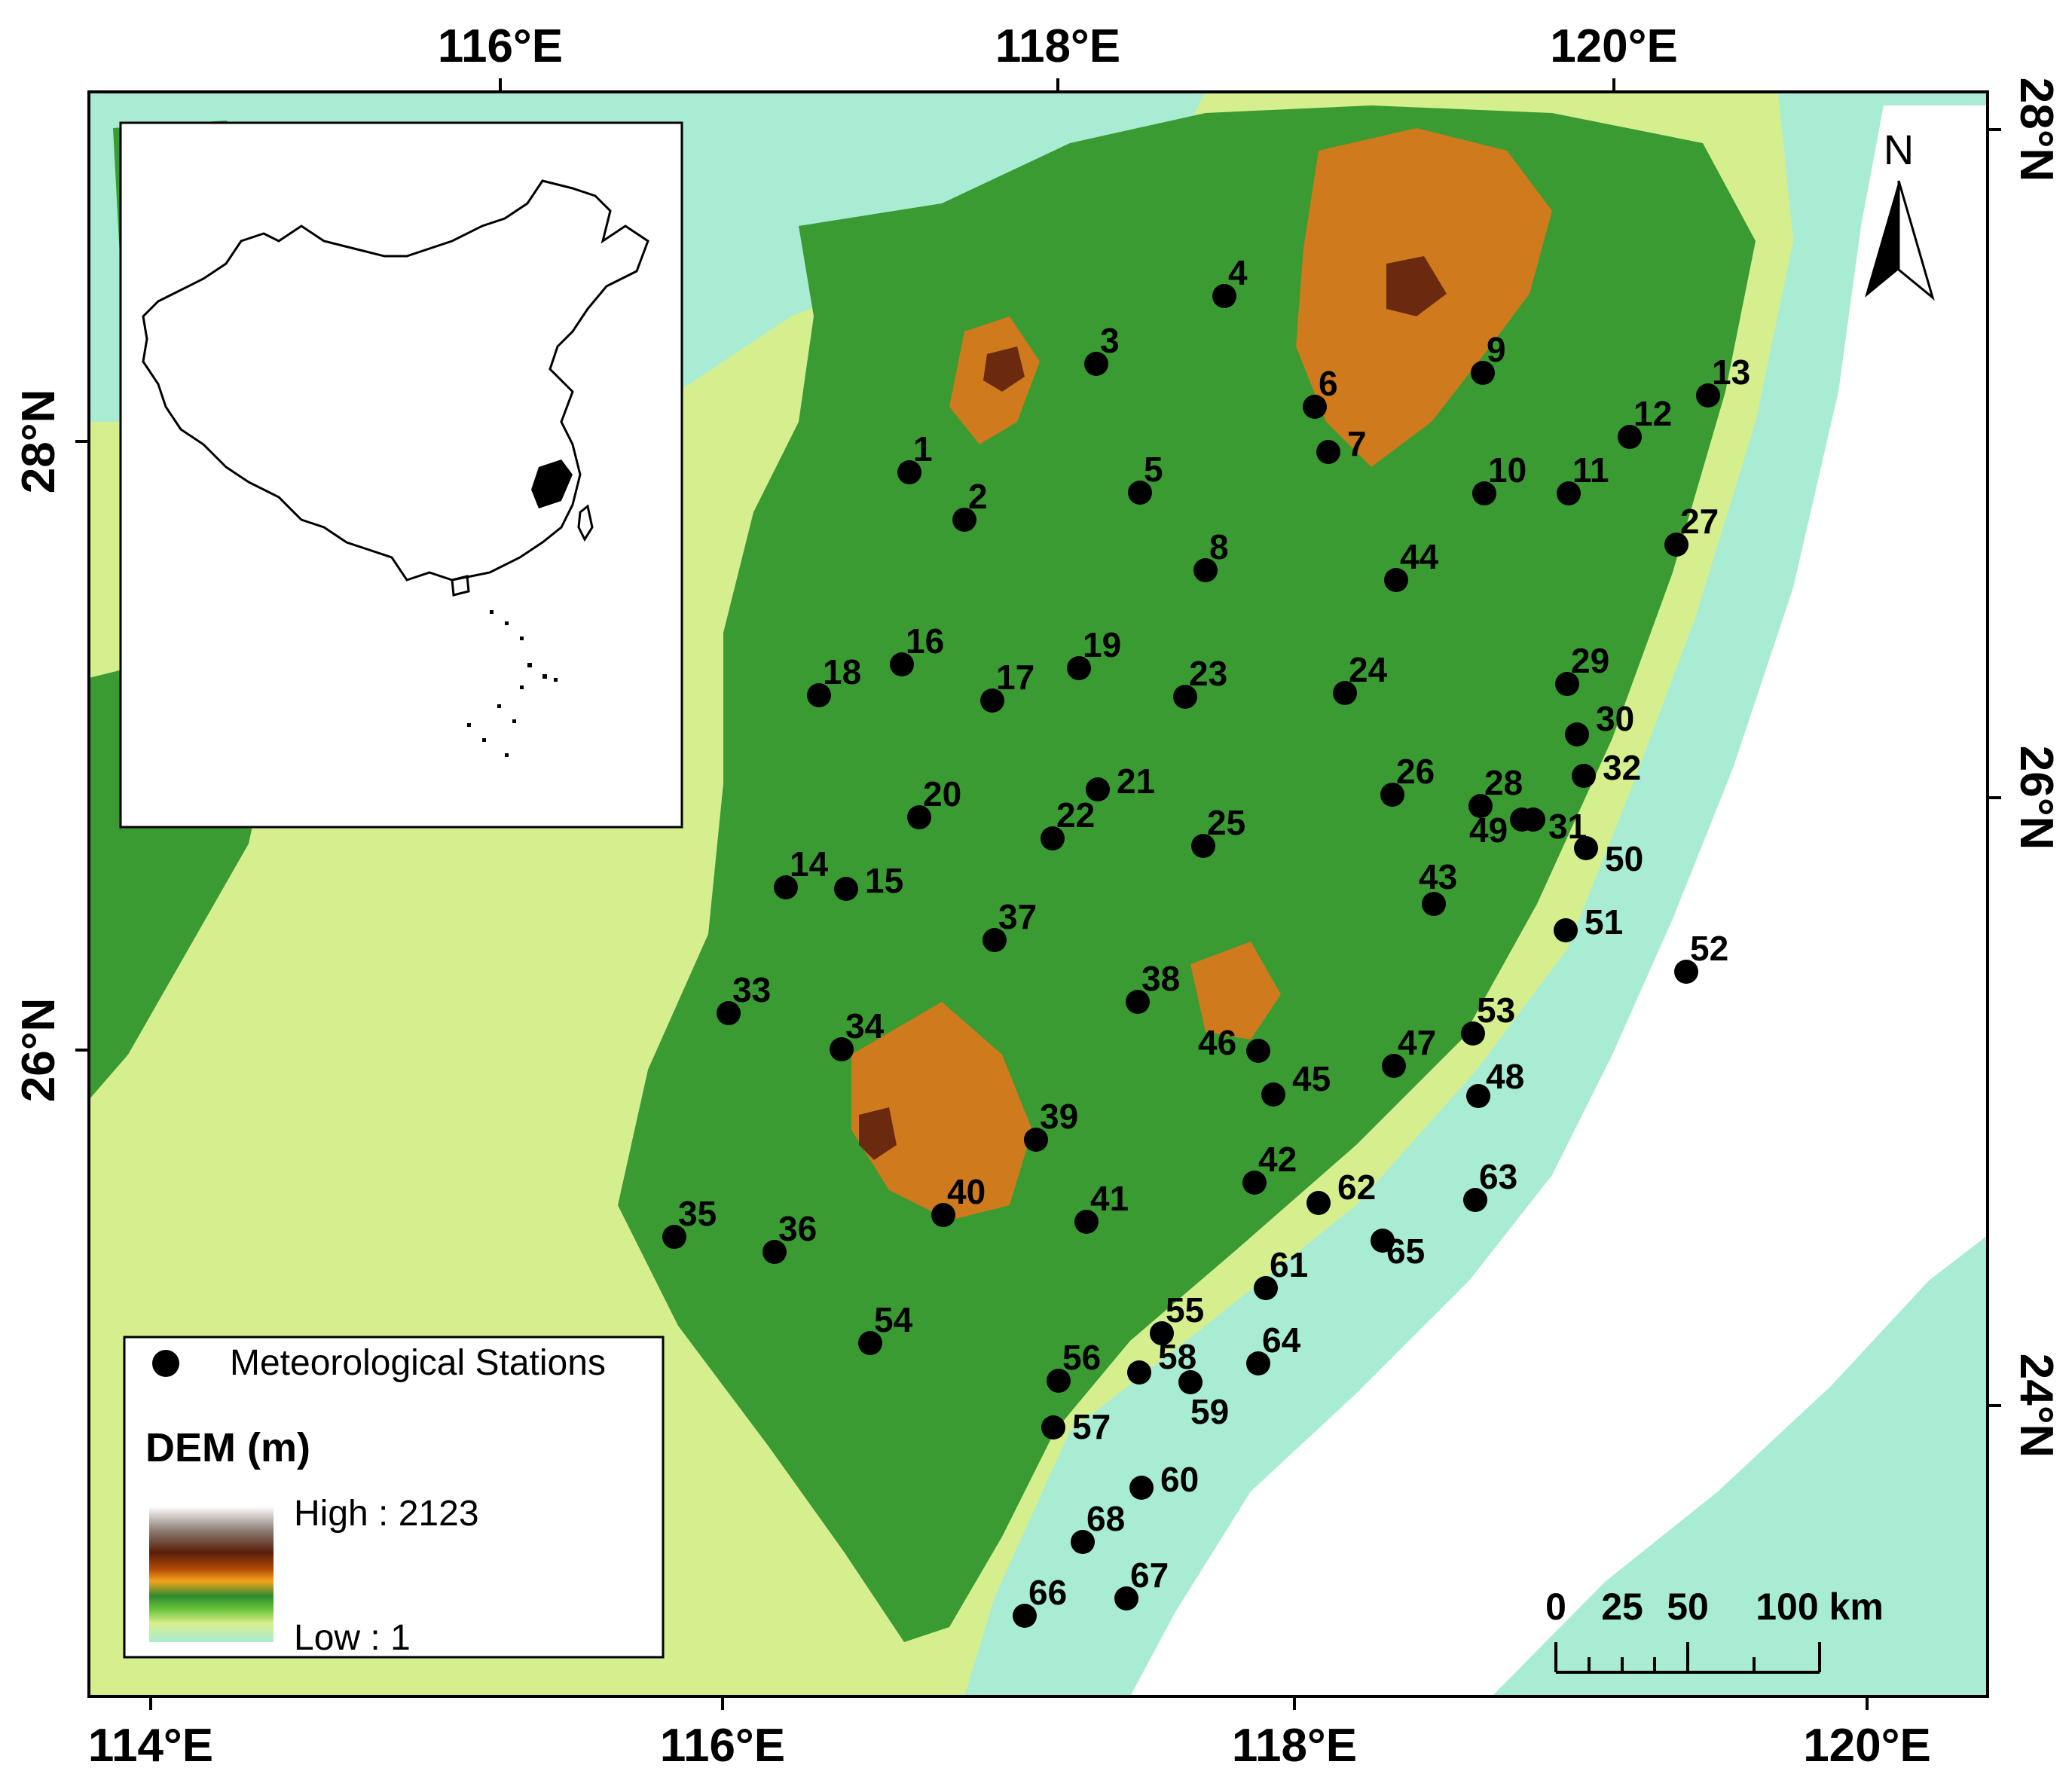 The height and width of the screenshot is (1786, 2072). Describe the element at coordinates (1899, 150) in the screenshot. I see `north-arrow-label: N` at that location.